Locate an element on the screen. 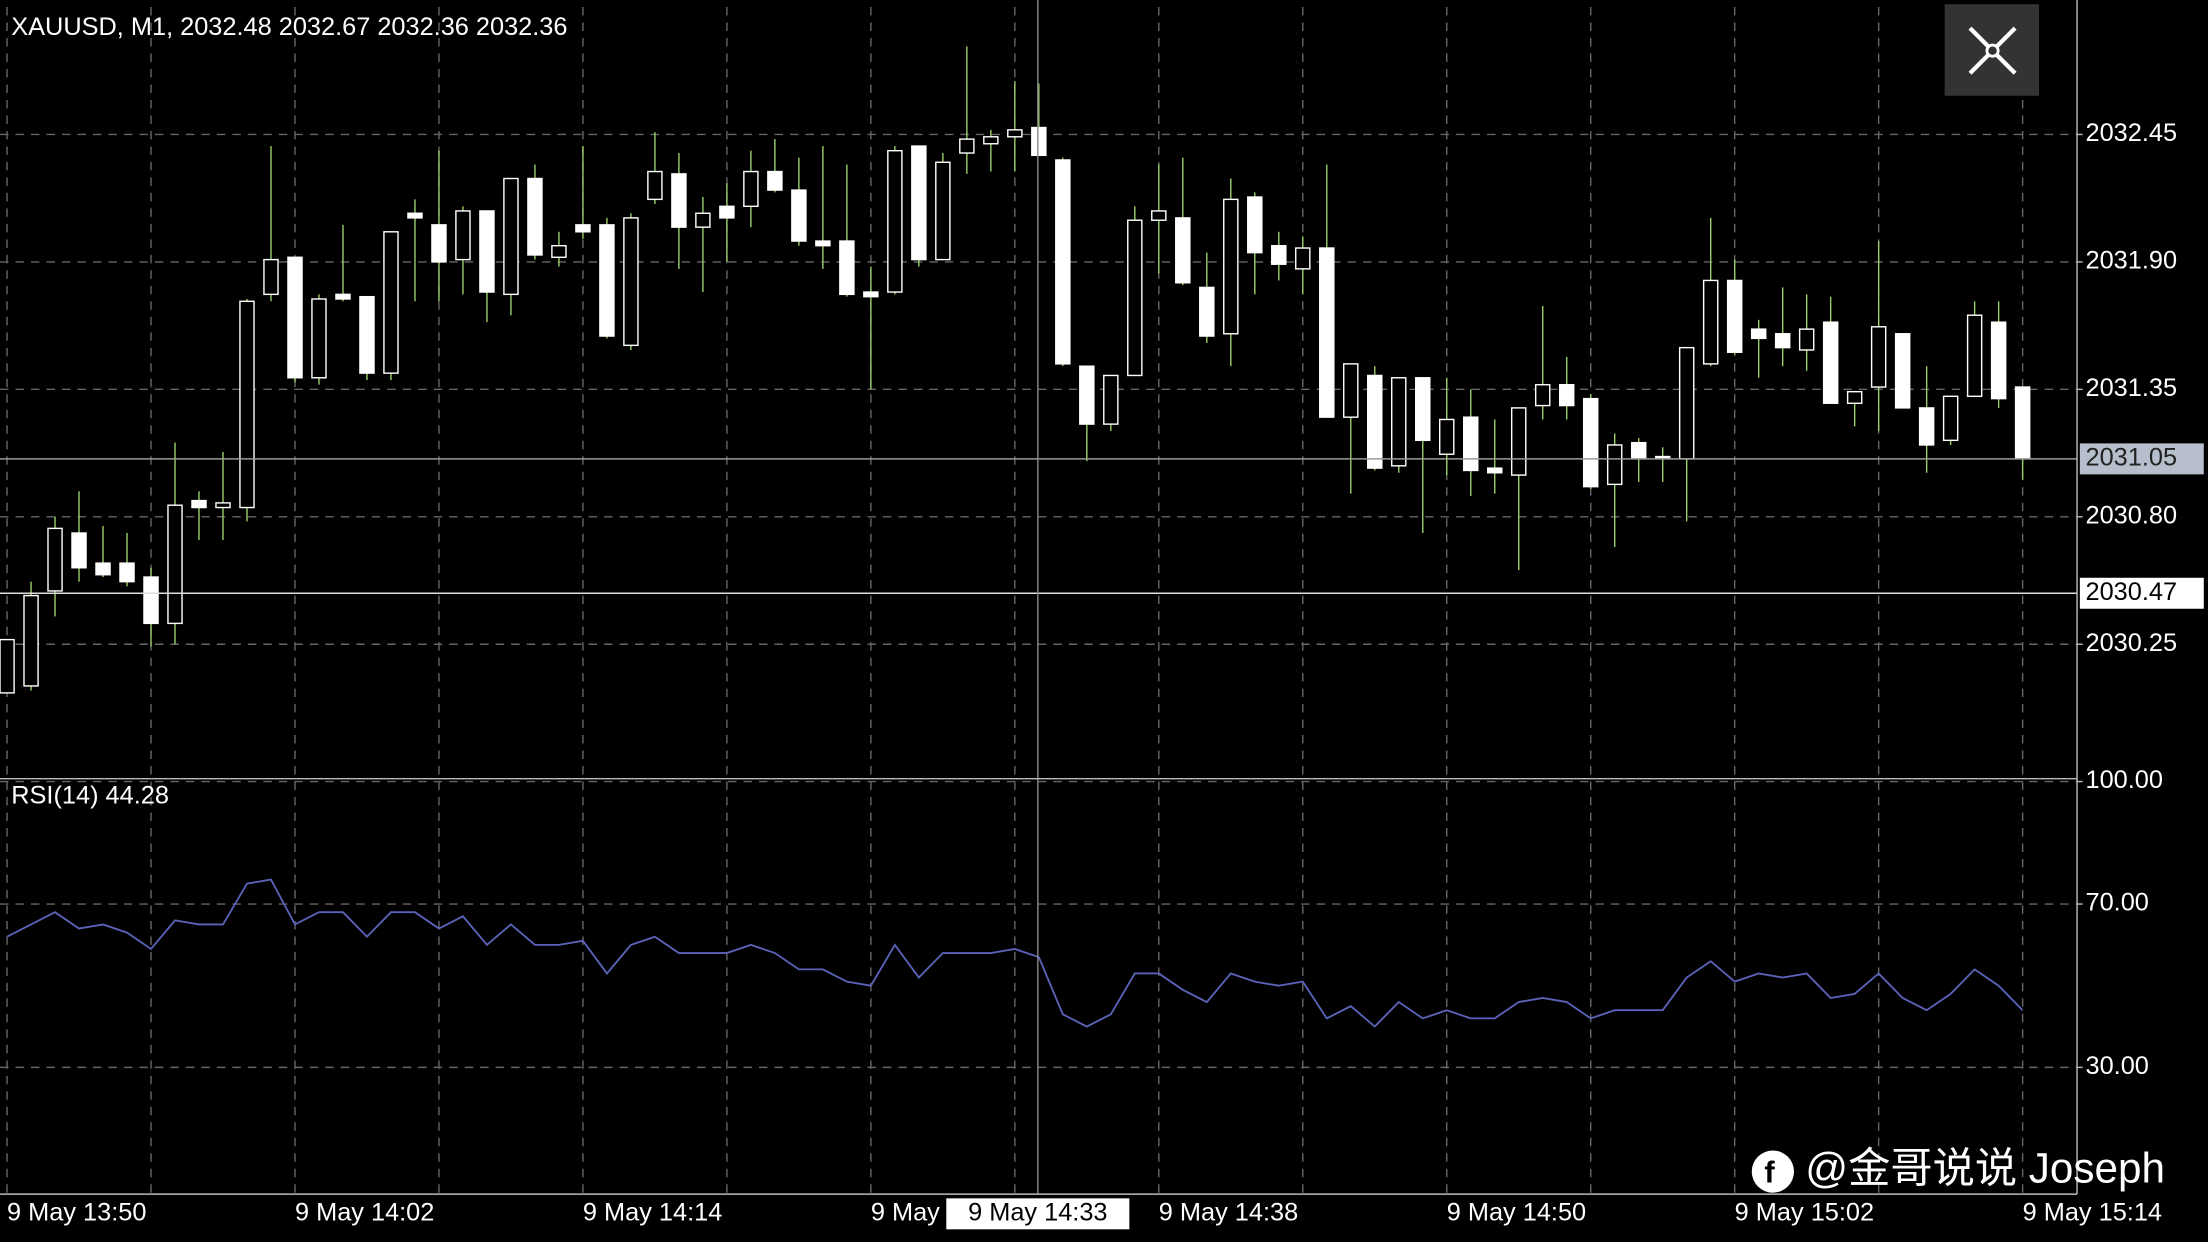 The image size is (2208, 1242). x-tick-label: 9 May 13:50 is located at coordinates (76, 1213).